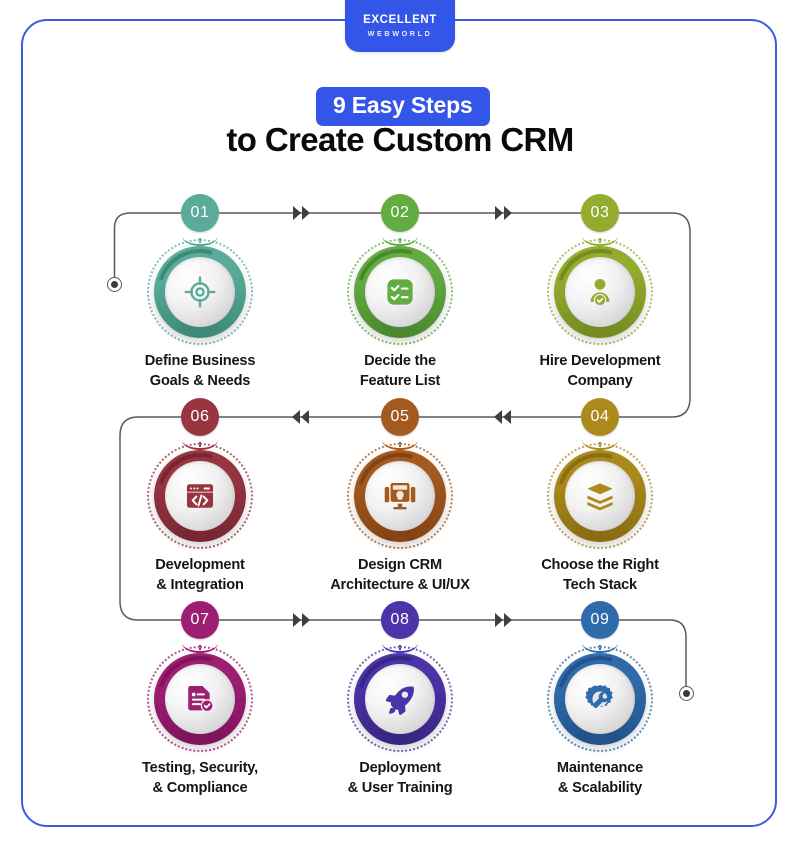 This screenshot has width=800, height=850. Describe the element at coordinates (400, 34) in the screenshot. I see `brand-logo-line2: WEBWORLD` at that location.